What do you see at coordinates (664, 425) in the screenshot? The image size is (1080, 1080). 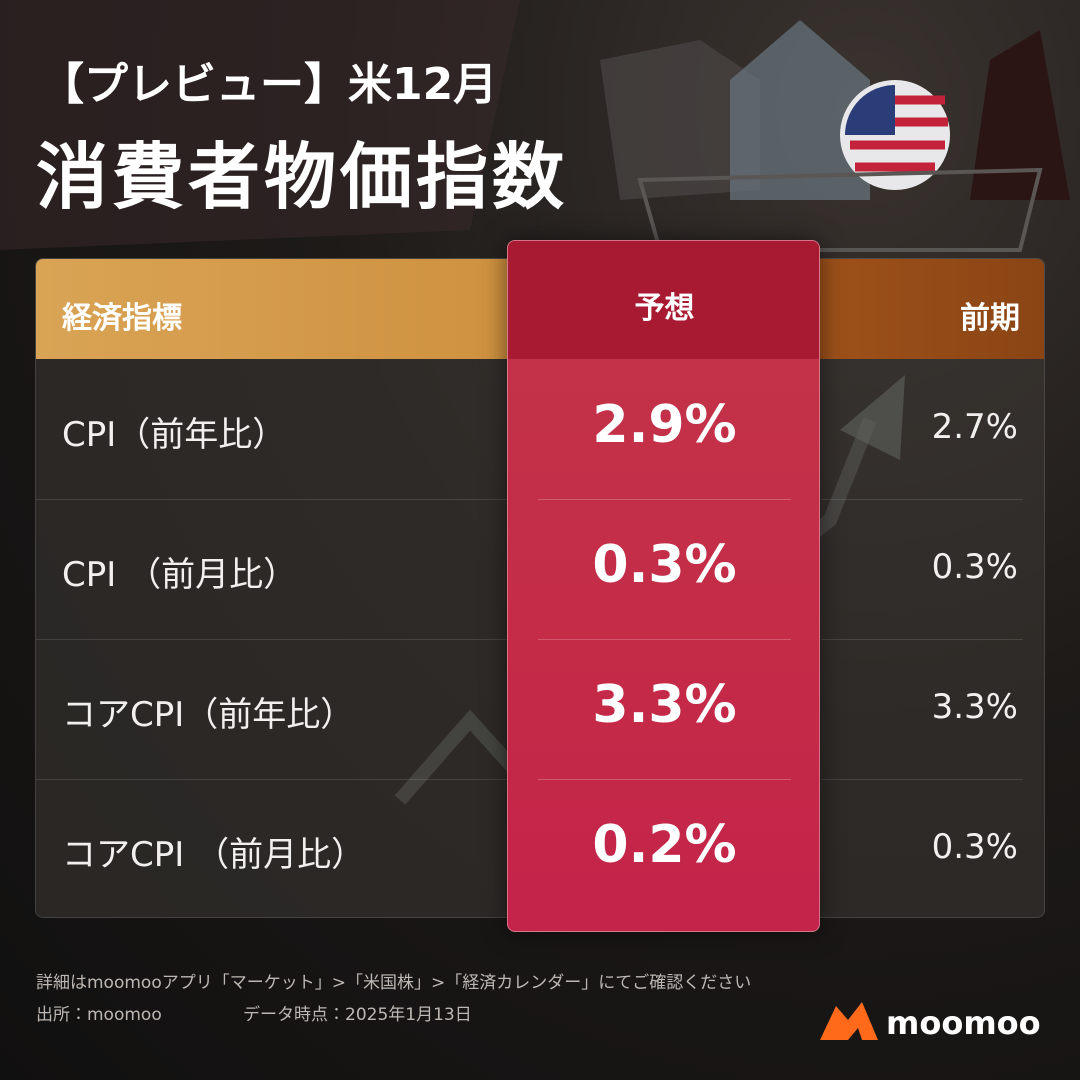 I see `forecast-value: 2.9%` at bounding box center [664, 425].